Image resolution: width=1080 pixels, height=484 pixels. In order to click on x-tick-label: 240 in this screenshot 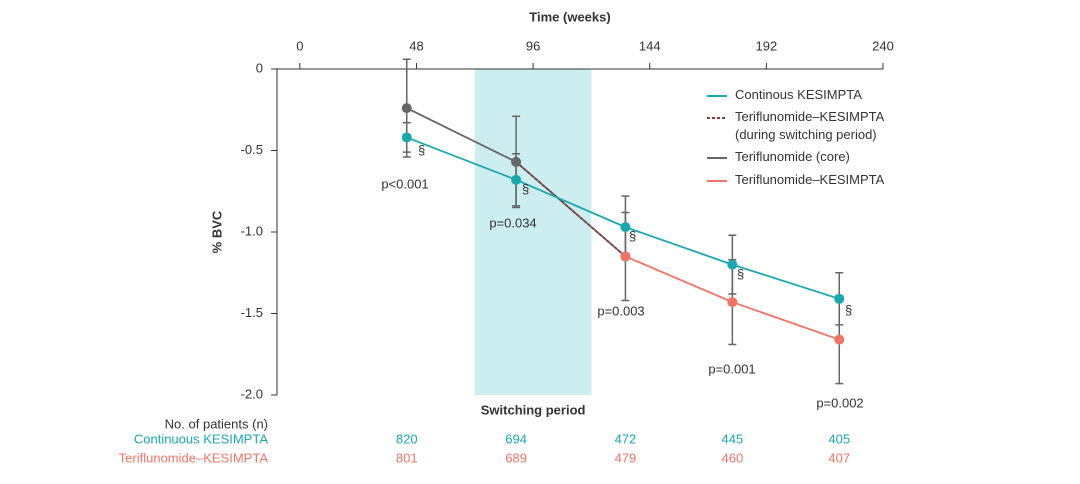, I will do `click(883, 45)`.